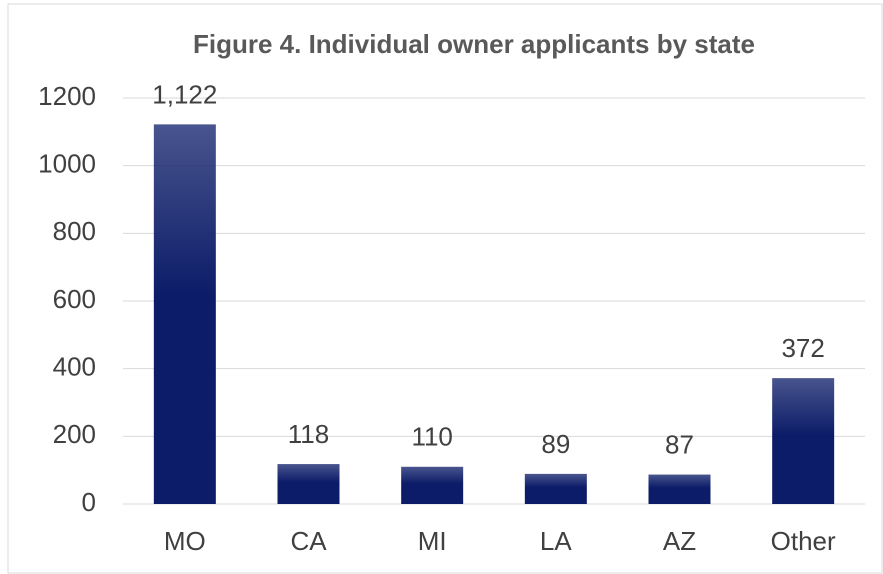 Image resolution: width=883 pixels, height=574 pixels. What do you see at coordinates (803, 541) in the screenshot?
I see `x-tick-label: Other` at bounding box center [803, 541].